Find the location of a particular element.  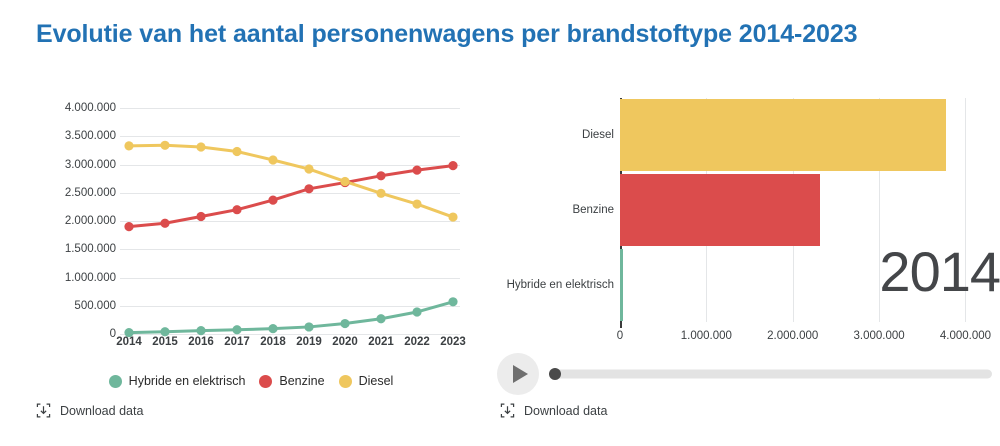

timeline-track is located at coordinates (771, 374).